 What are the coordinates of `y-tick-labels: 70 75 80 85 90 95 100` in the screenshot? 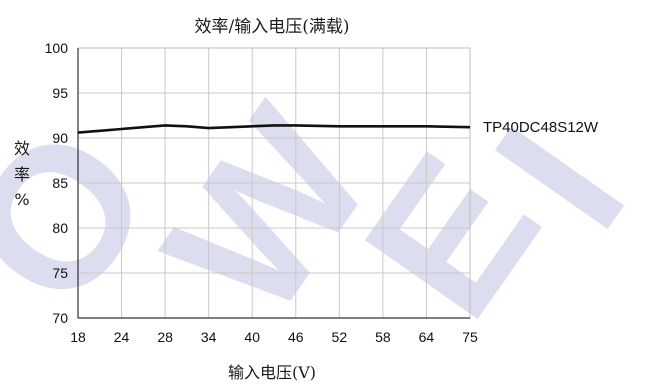 It's located at (57, 183).